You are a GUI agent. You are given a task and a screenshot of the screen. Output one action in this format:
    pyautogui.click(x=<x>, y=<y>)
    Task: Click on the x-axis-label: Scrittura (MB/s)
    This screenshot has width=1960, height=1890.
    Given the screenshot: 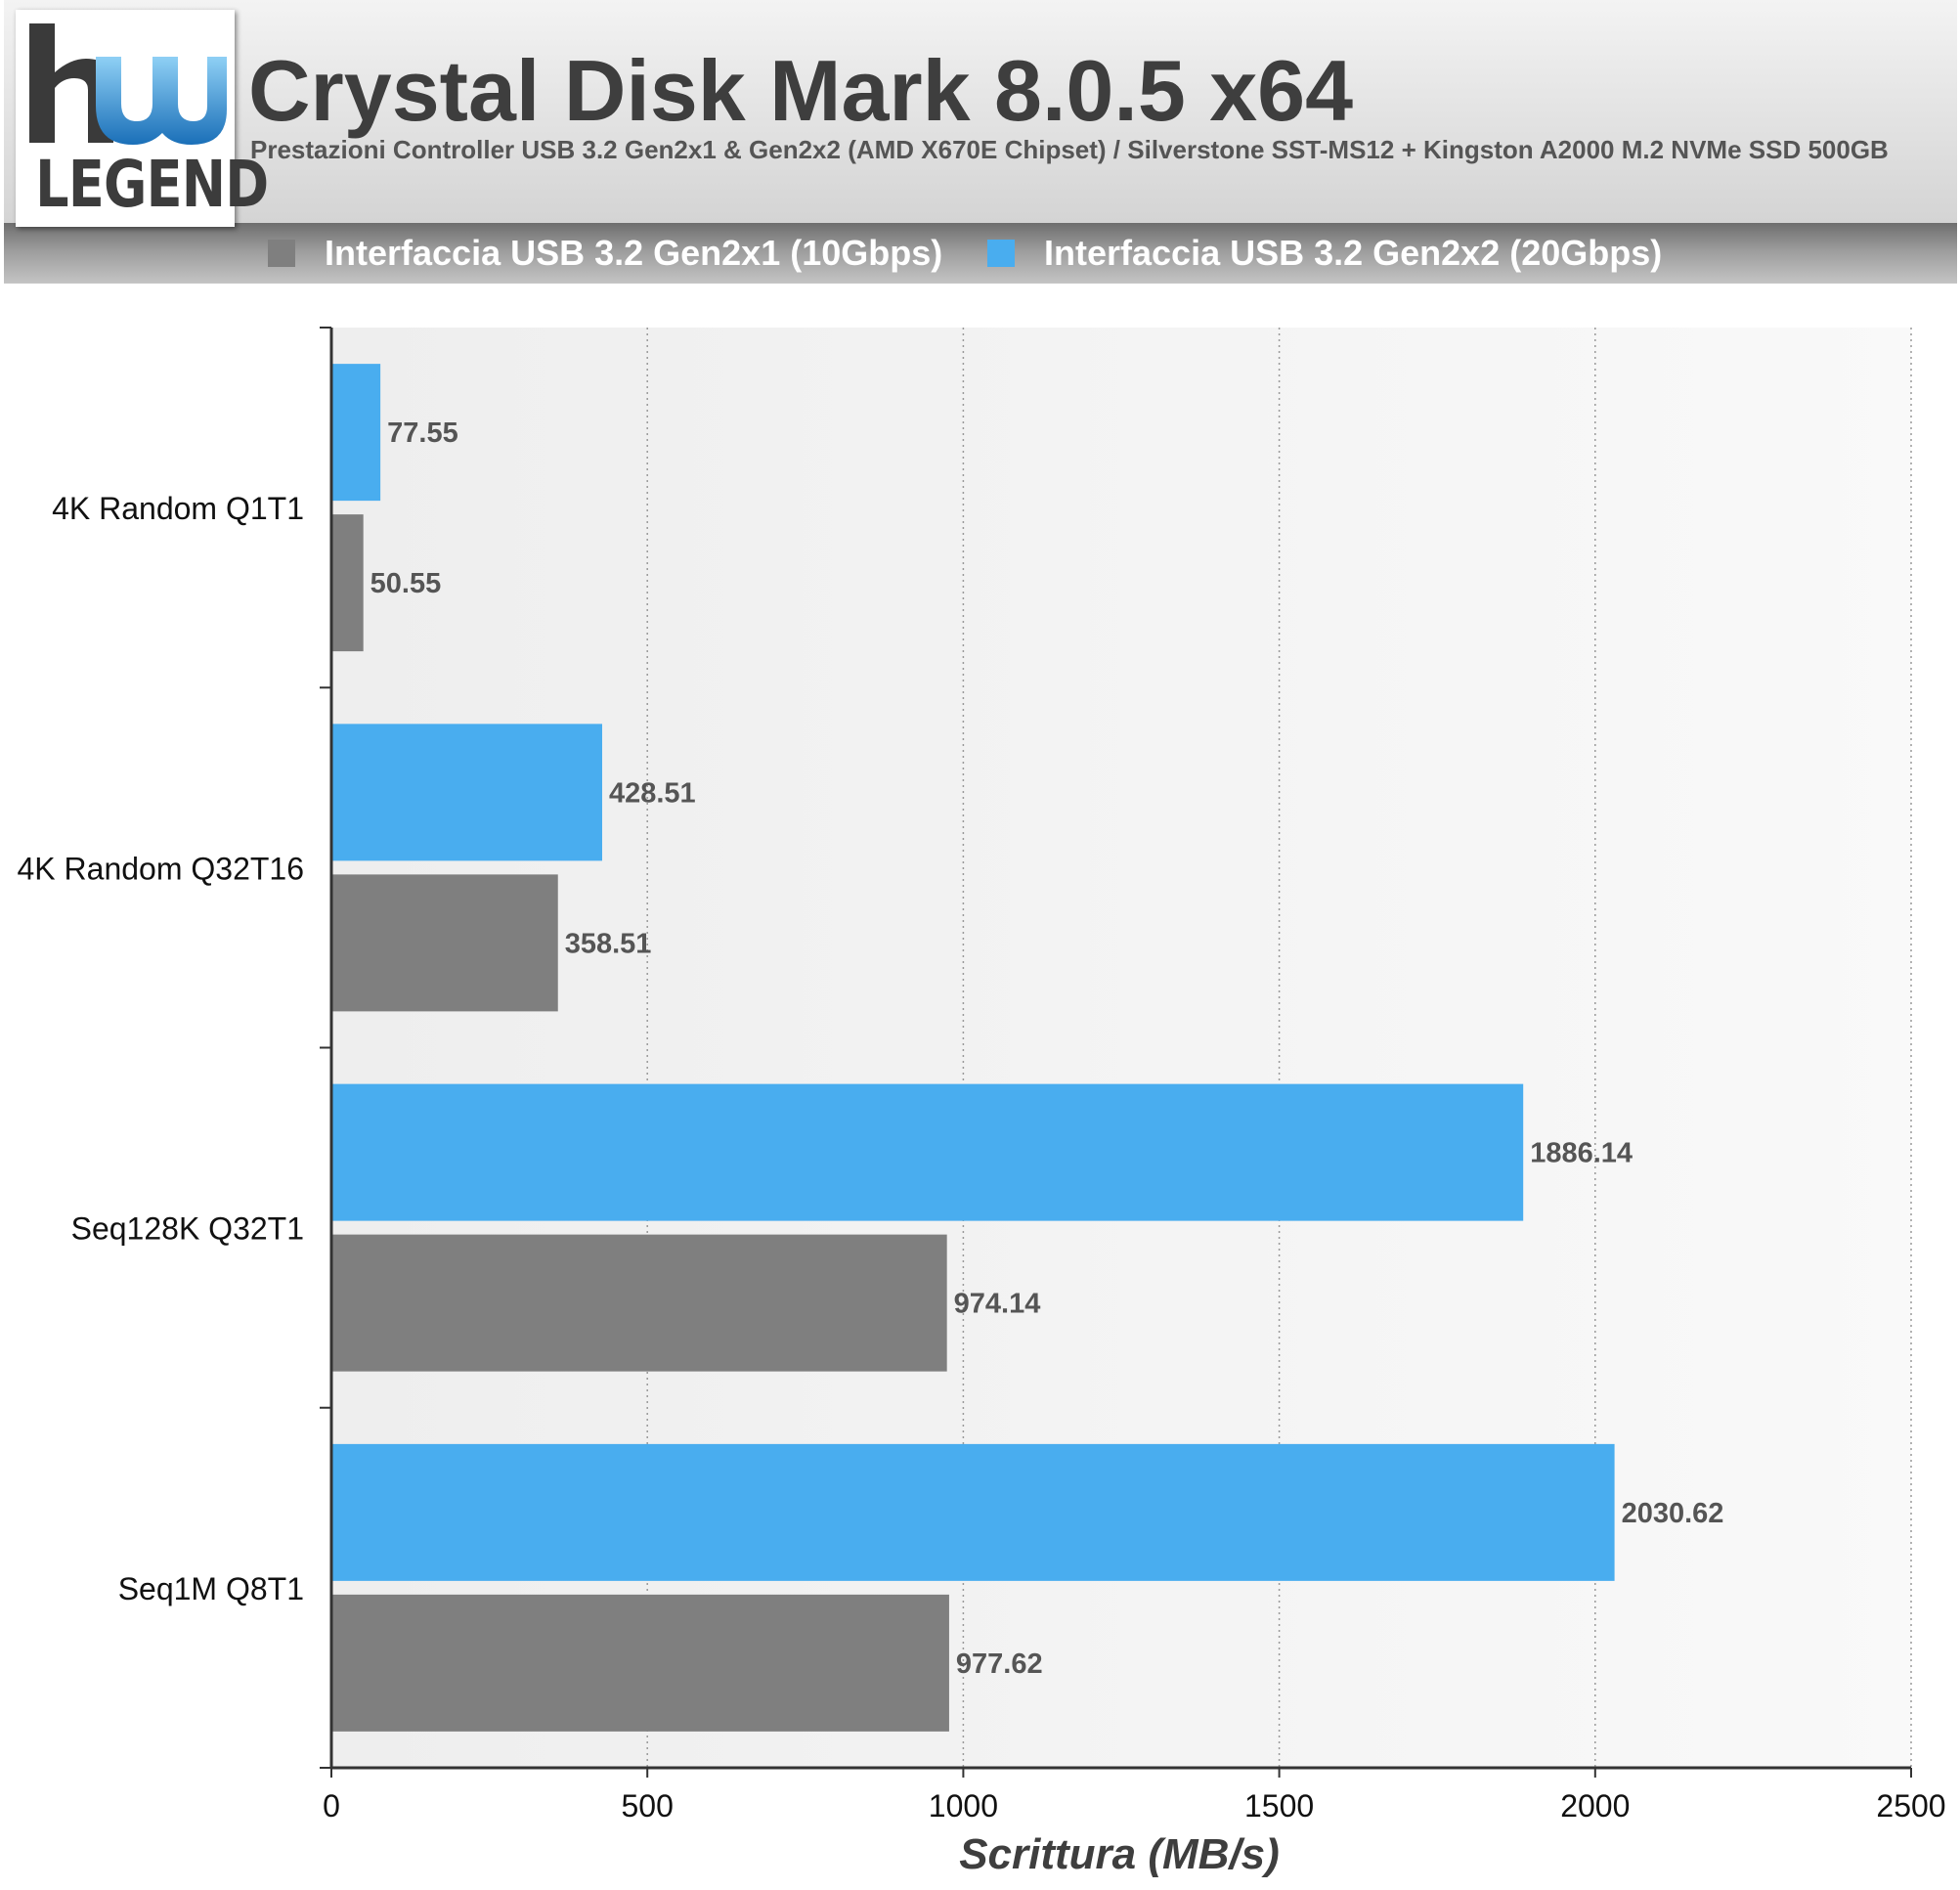 What is the action you would take?
    pyautogui.click(x=1119, y=1854)
    